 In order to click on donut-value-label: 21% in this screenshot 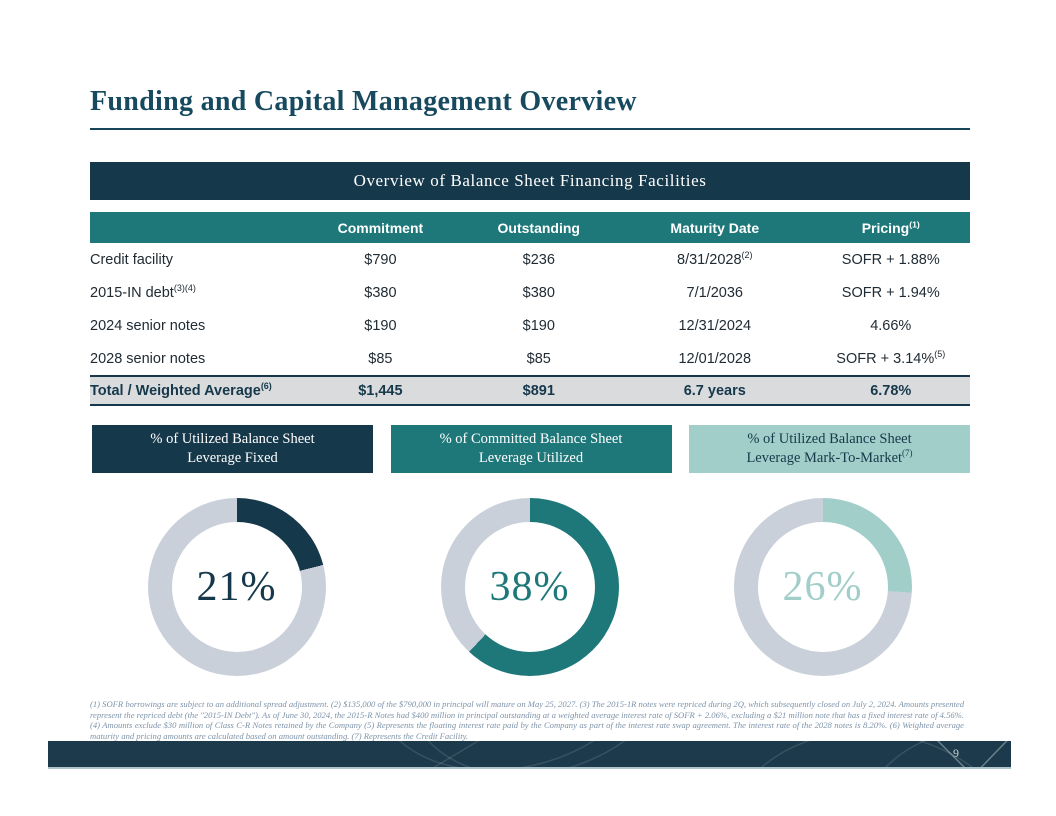, I will do `click(236, 587)`.